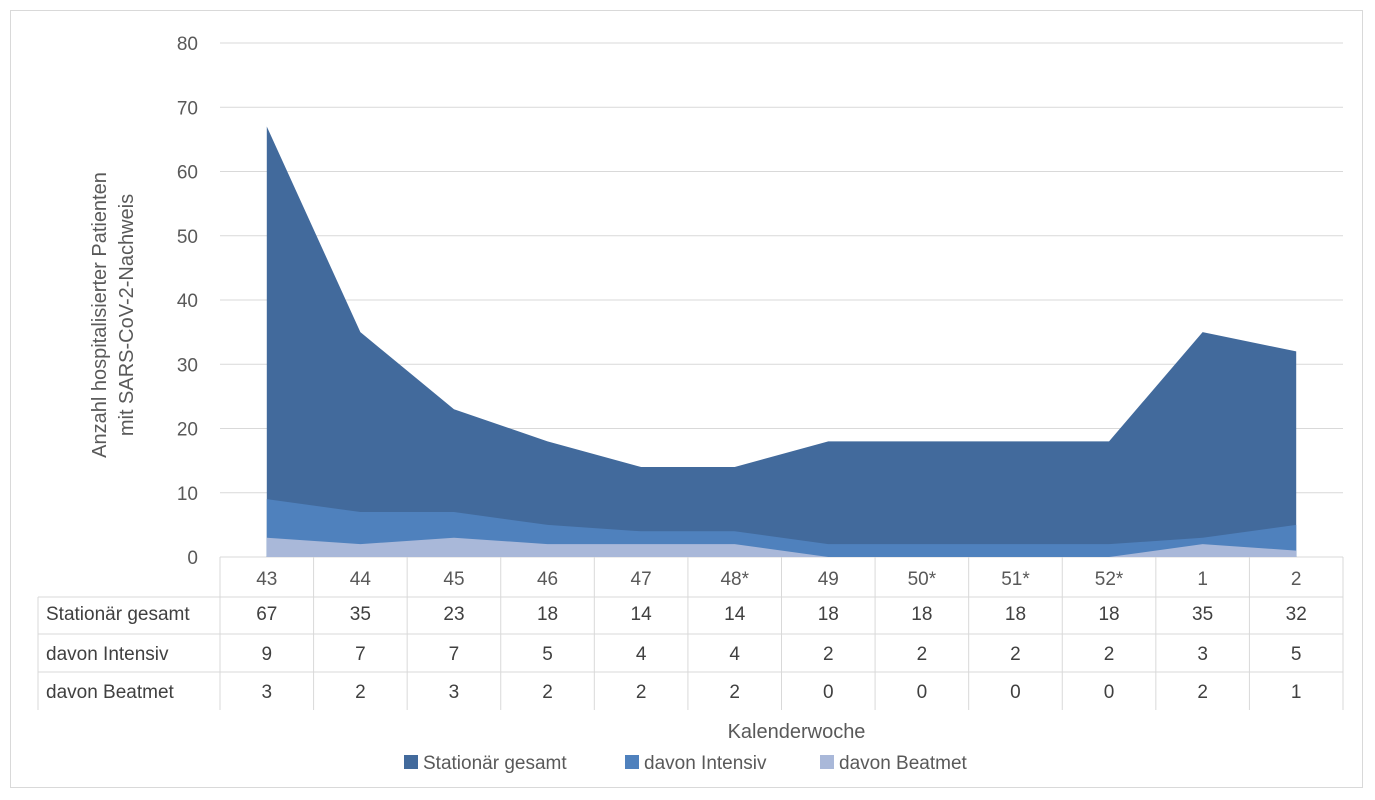  What do you see at coordinates (903, 763) in the screenshot?
I see `legend-label: davon Beatmet` at bounding box center [903, 763].